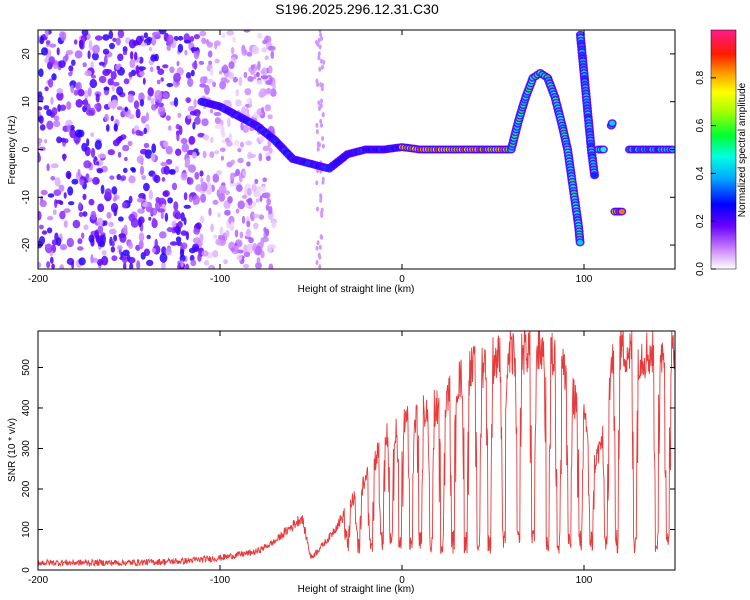 This screenshot has height=600, width=750. I want to click on y-tick-label: 400, so click(26, 407).